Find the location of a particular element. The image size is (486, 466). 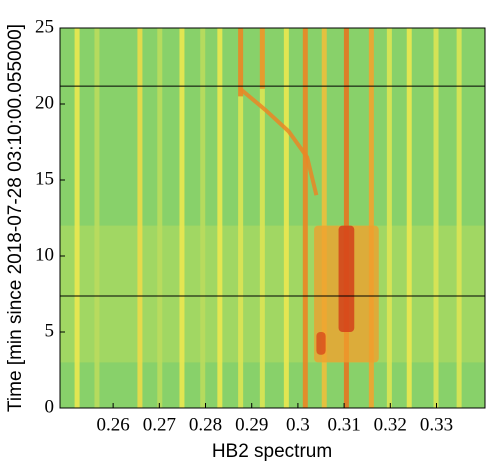

y-tick-label: 20 is located at coordinates (44, 102).